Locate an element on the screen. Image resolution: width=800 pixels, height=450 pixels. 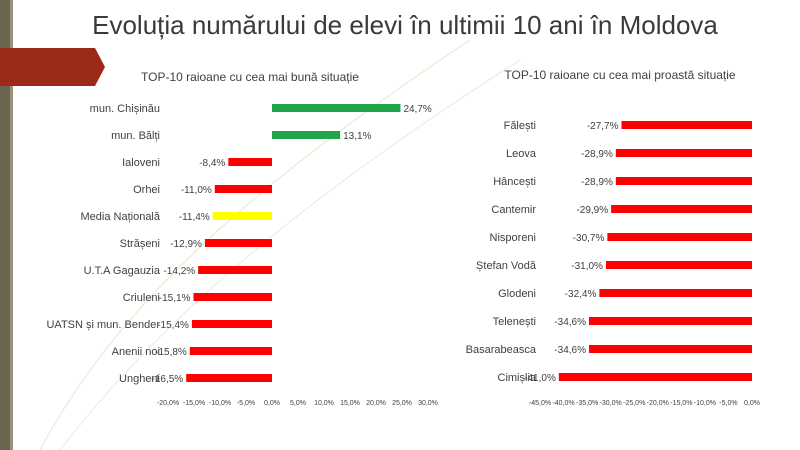
tick-label: 25,0% is located at coordinates (402, 403).